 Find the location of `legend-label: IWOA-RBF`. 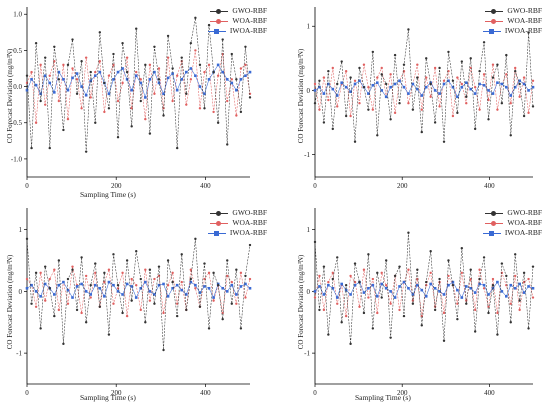

legend-label: IWOA-RBF is located at coordinates (523, 30).